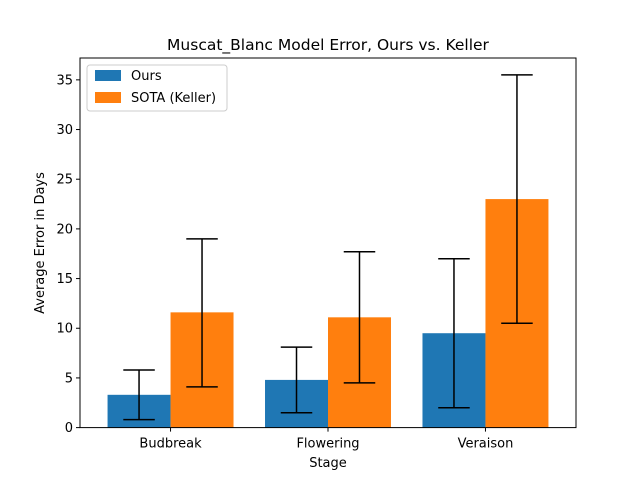 Image resolution: width=640 pixels, height=480 pixels. I want to click on y-tick-label: 20, so click(64, 229).